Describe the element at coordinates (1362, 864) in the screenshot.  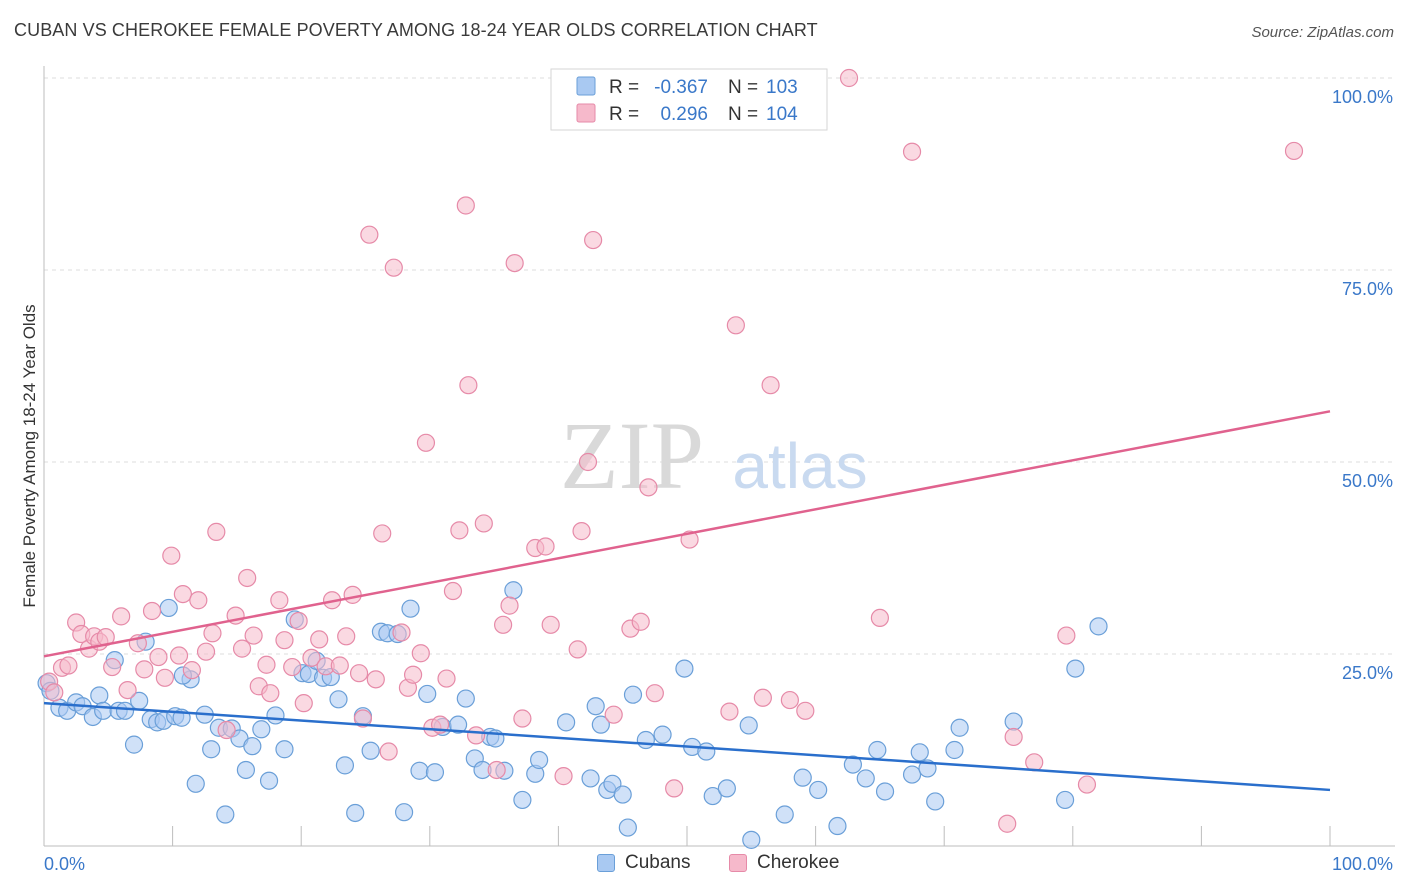
I see `x-tick-label: 100.0%` at that location.